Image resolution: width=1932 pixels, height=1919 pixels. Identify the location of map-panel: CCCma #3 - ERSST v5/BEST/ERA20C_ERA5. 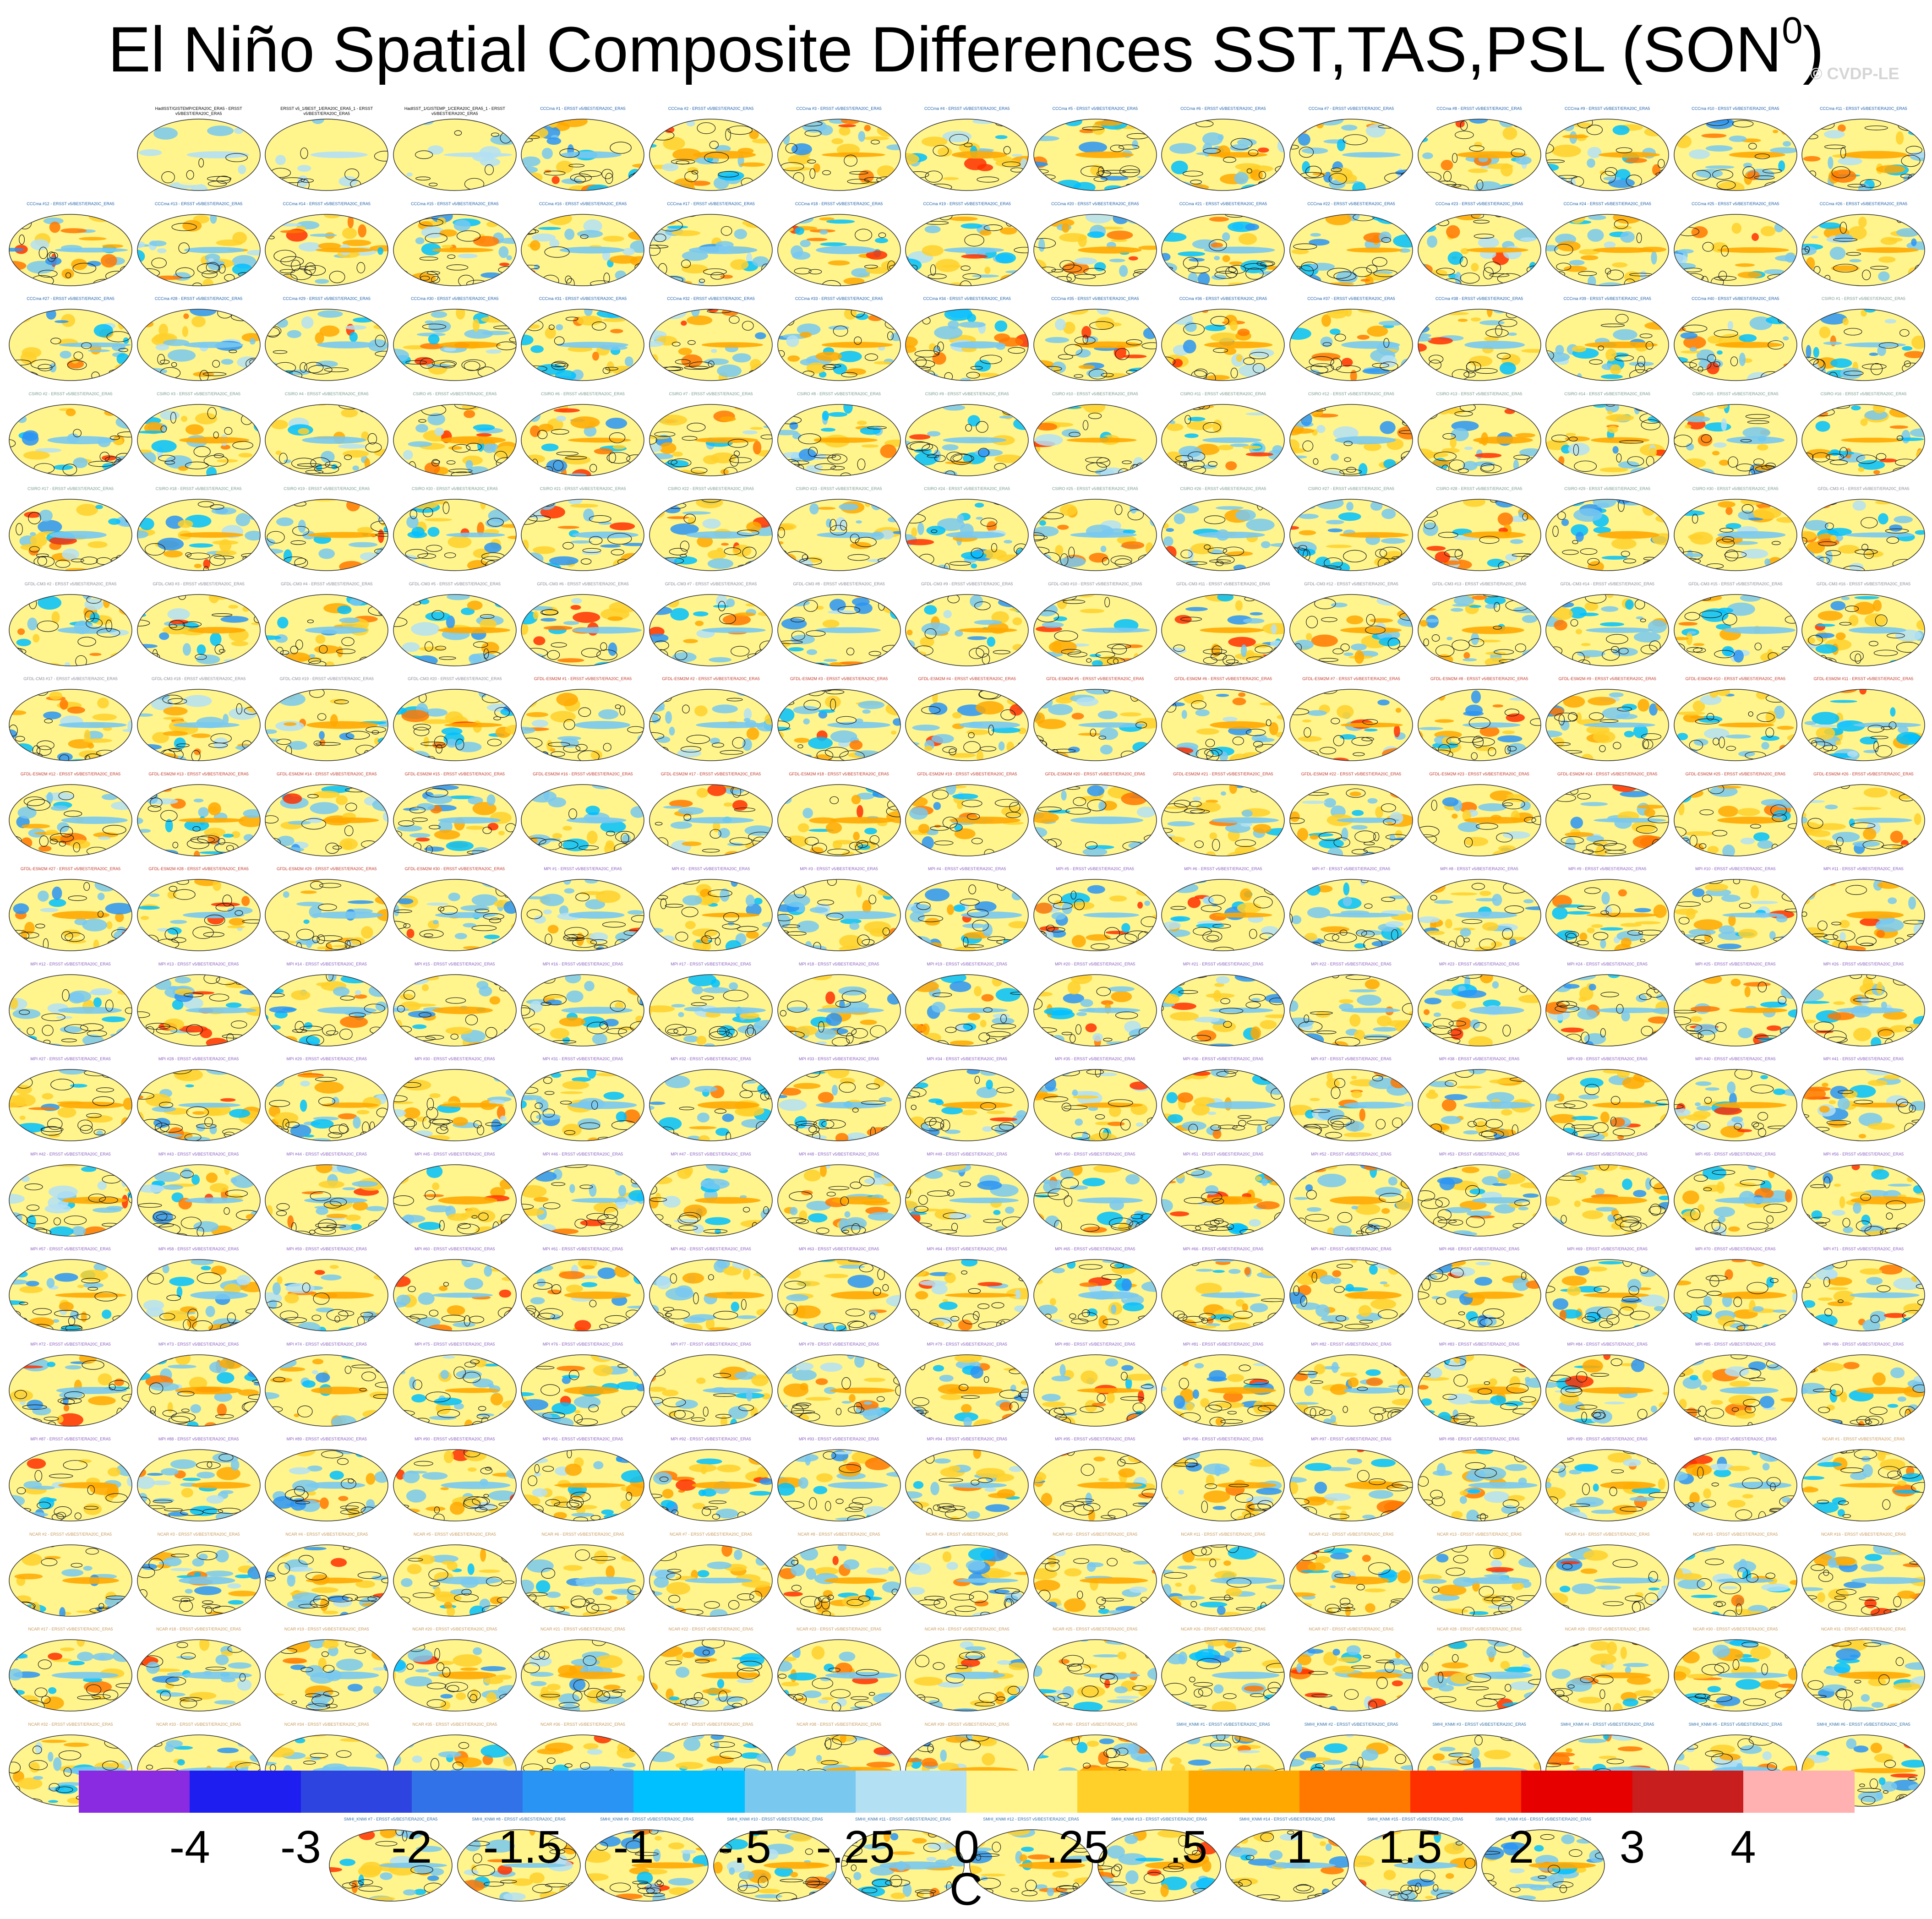
(839, 149).